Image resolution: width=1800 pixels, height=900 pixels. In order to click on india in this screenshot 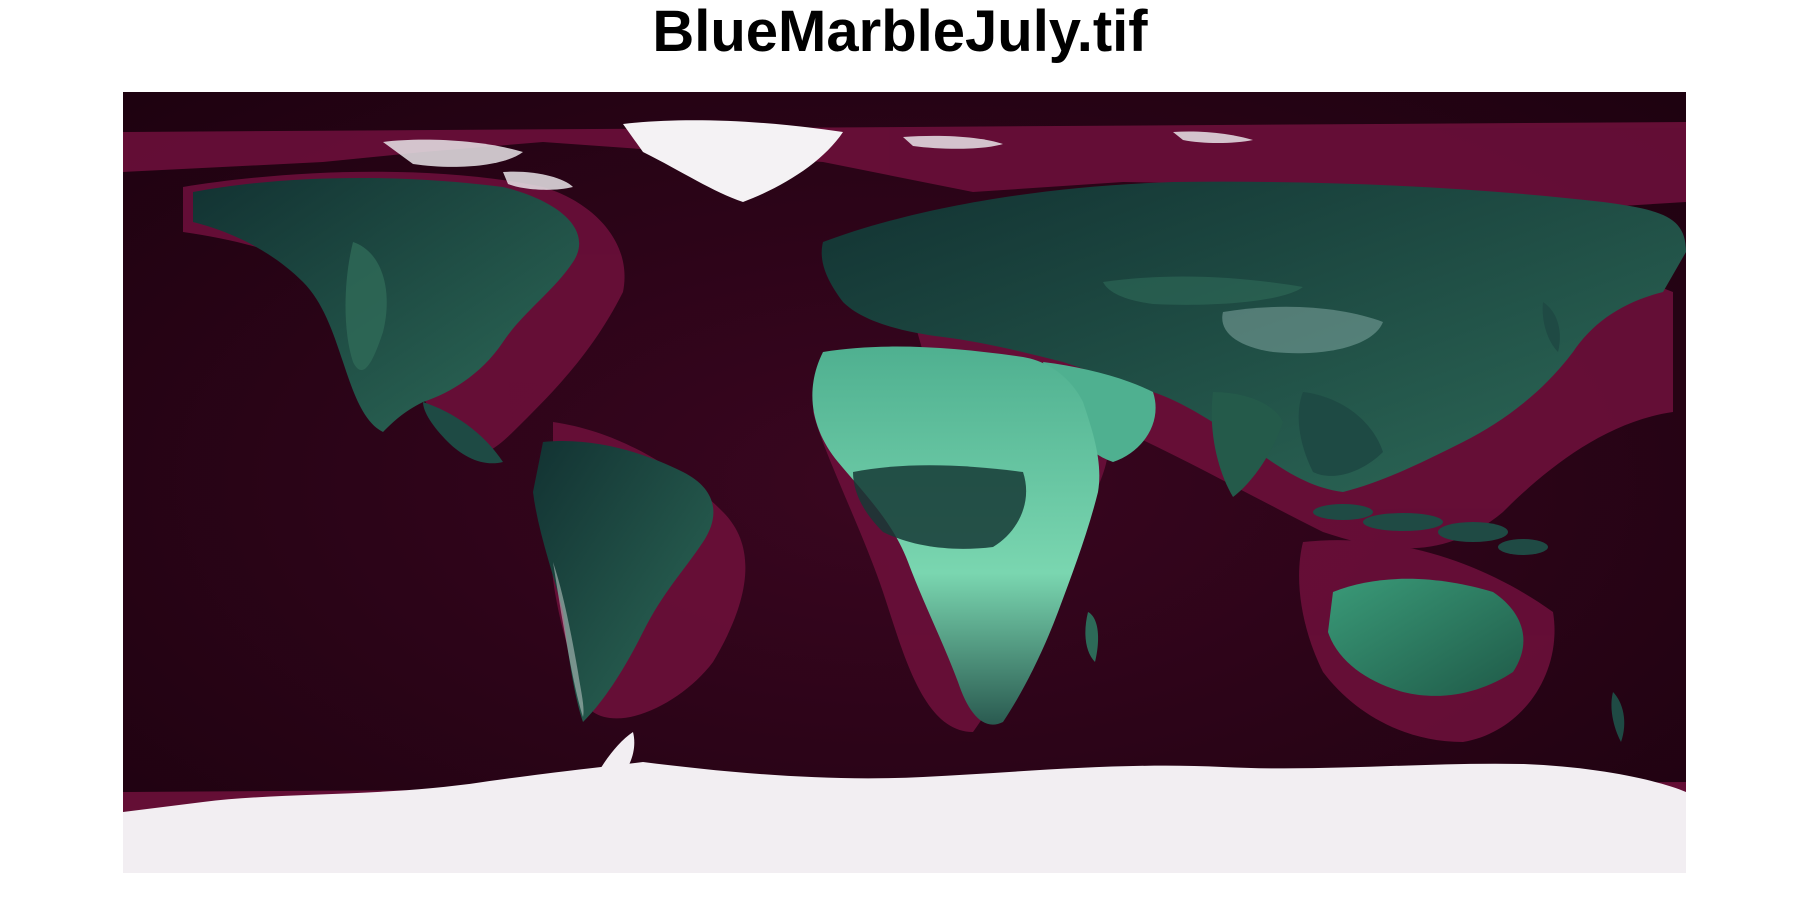, I will do `click(1247, 444)`.